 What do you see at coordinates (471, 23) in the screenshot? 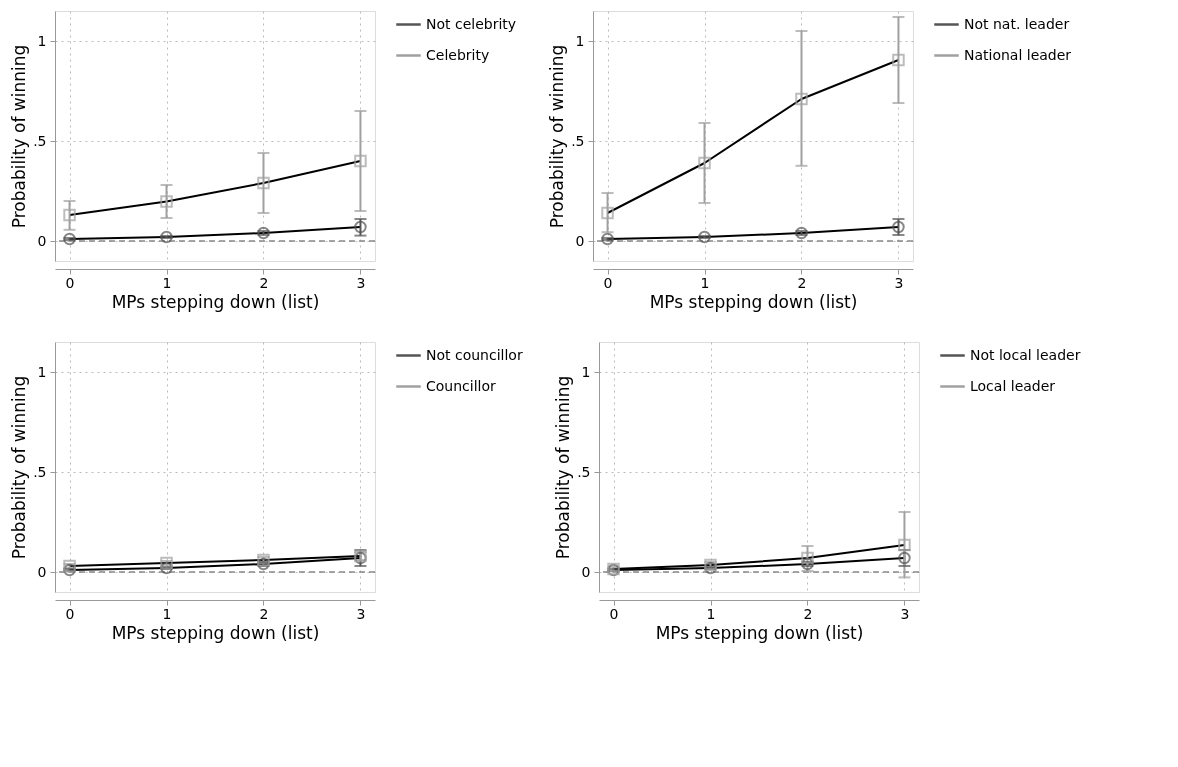
I see `legend-label: Not celebrity` at bounding box center [471, 23].